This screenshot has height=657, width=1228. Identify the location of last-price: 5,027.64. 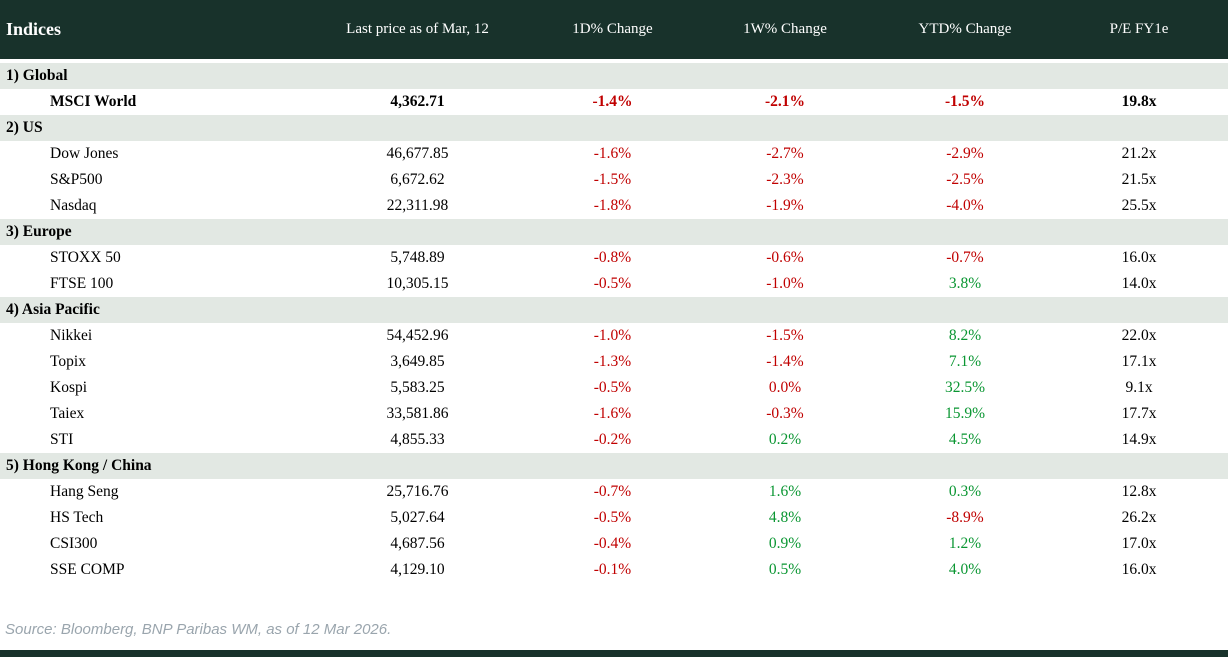
(417, 518).